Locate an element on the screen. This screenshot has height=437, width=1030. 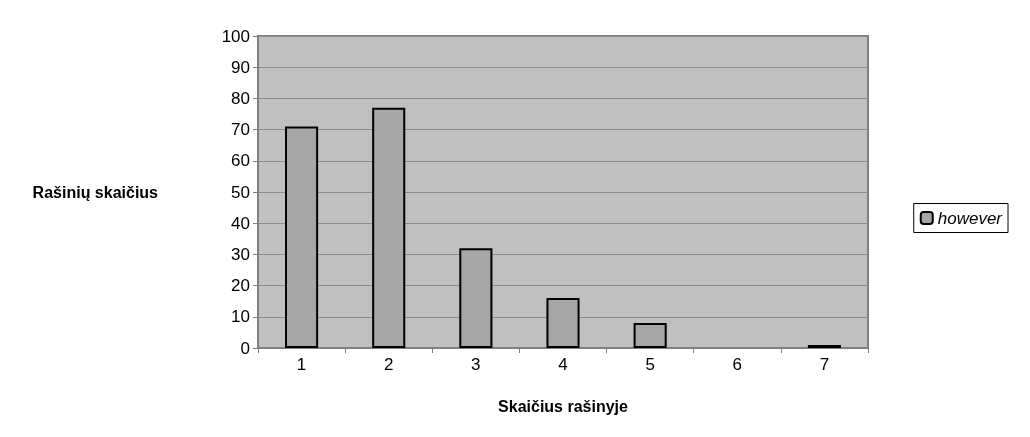
x-tick-label: 7 is located at coordinates (824, 364).